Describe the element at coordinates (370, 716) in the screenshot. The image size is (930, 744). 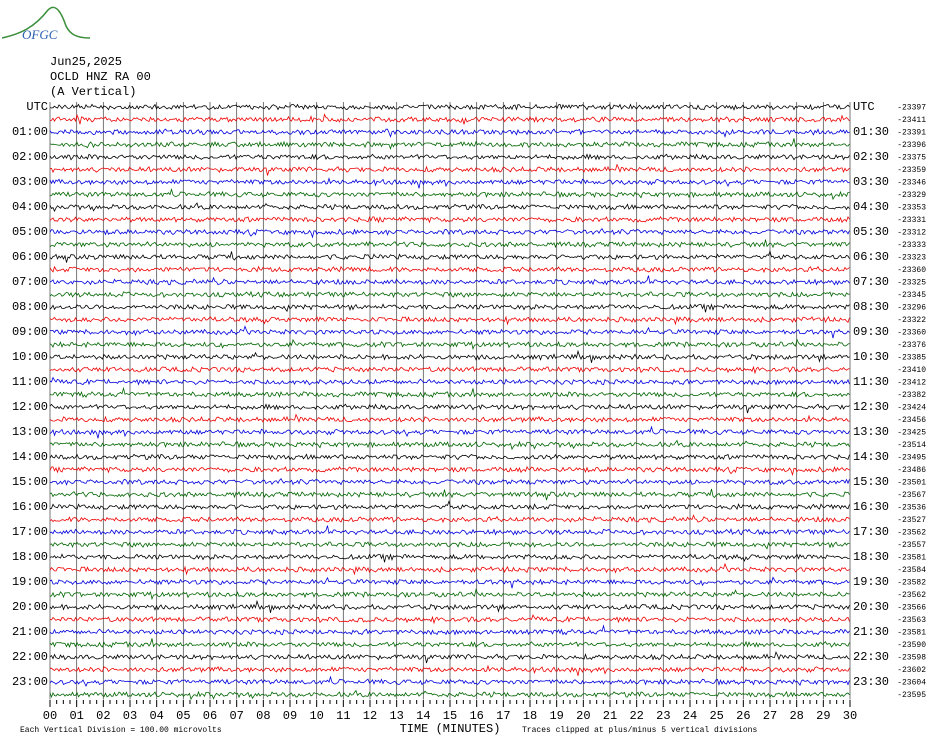
I see `x-tick-label: 12` at that location.